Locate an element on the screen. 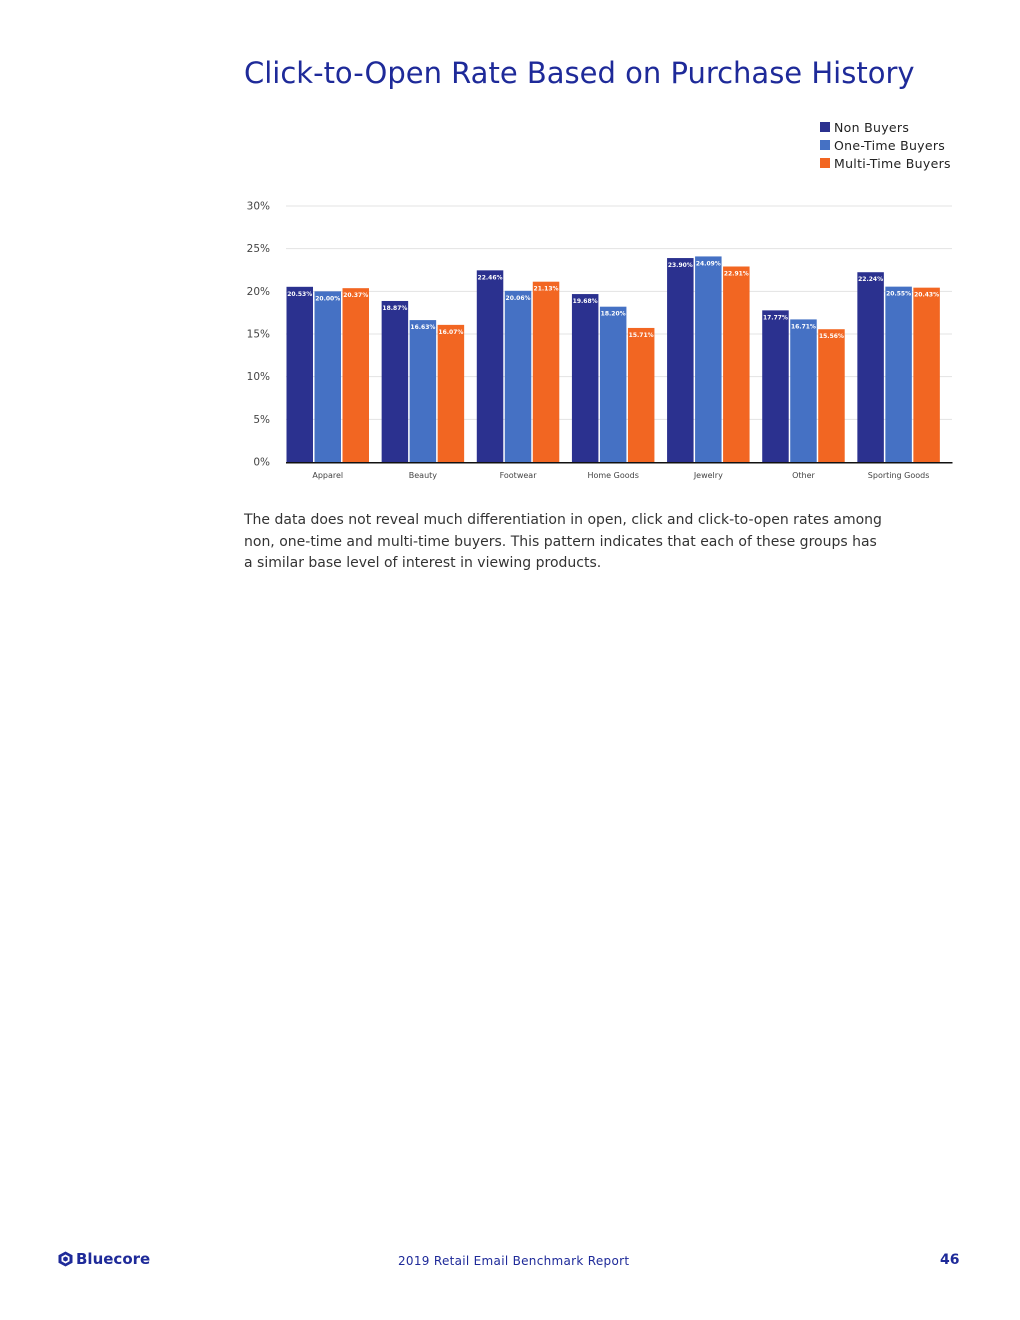 This screenshot has height=1320, width=1020. page-number: 46 is located at coordinates (950, 1260).